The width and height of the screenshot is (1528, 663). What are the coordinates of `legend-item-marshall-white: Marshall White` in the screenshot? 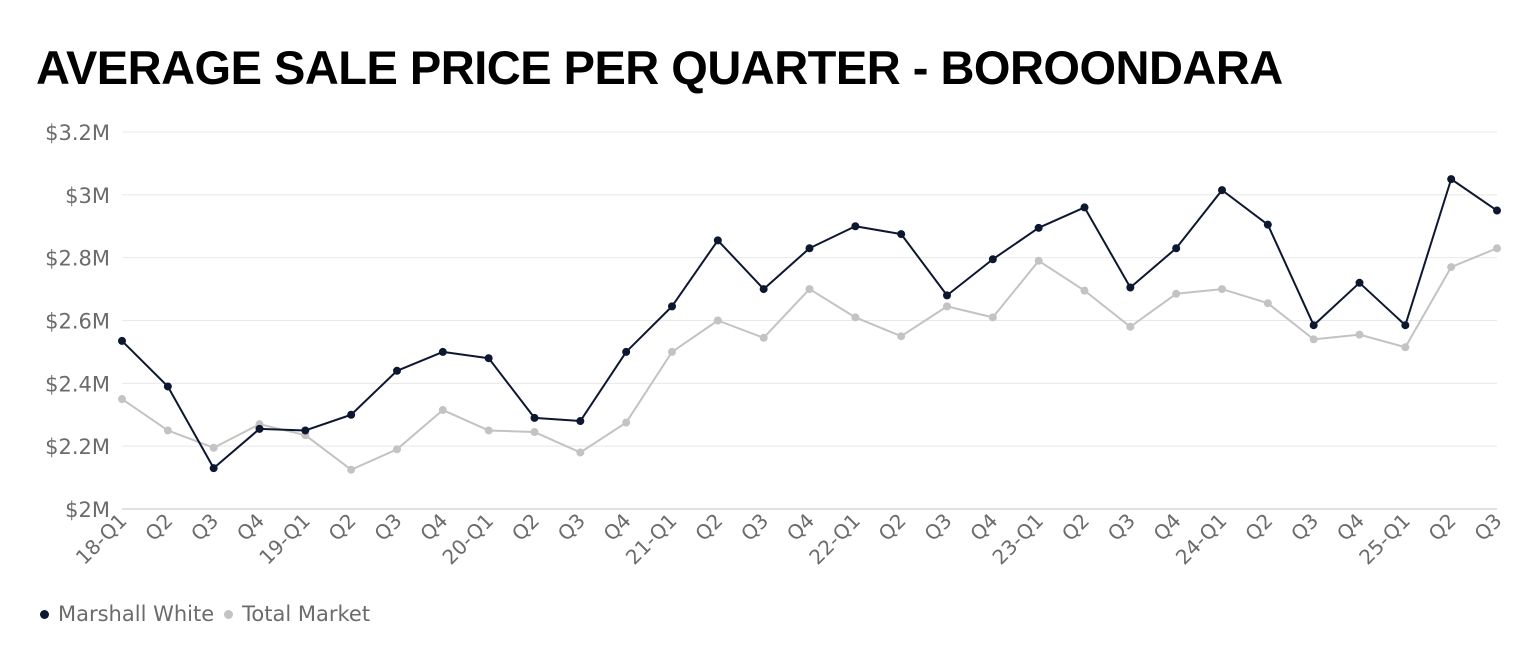 It's located at (127, 614).